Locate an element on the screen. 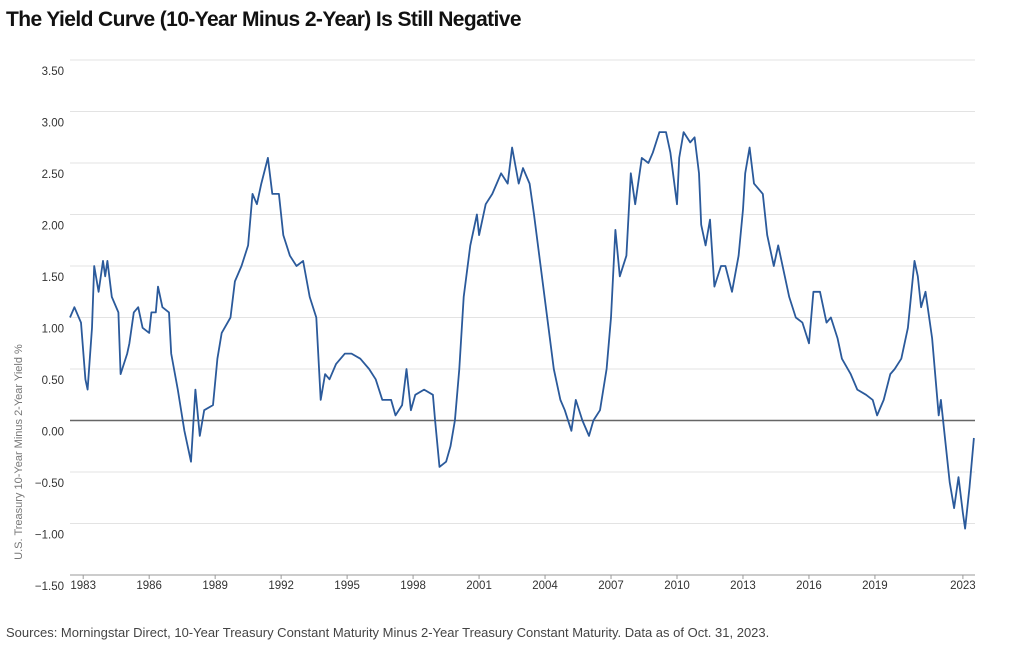 The height and width of the screenshot is (663, 1024). y-tick-label: −1.50 is located at coordinates (49, 587).